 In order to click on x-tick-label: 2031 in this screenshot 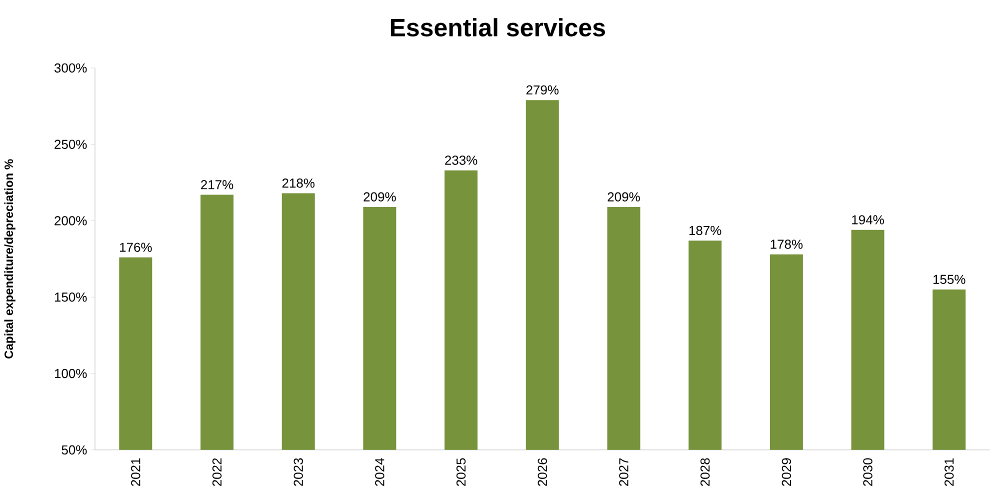, I will do `click(949, 472)`.